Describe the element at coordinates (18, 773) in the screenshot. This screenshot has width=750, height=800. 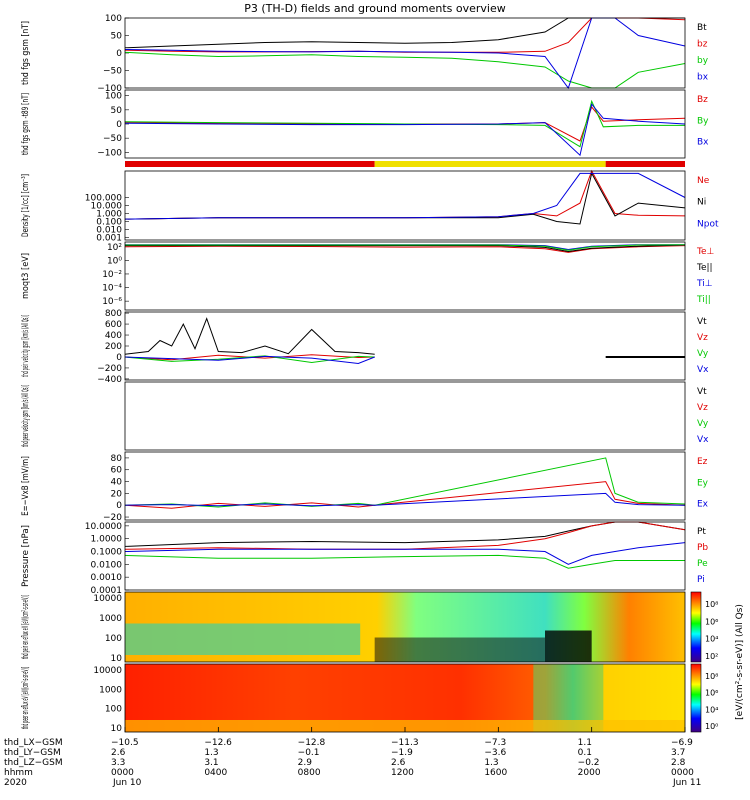
I see `xaxis-row-label-3: hhmm` at that location.